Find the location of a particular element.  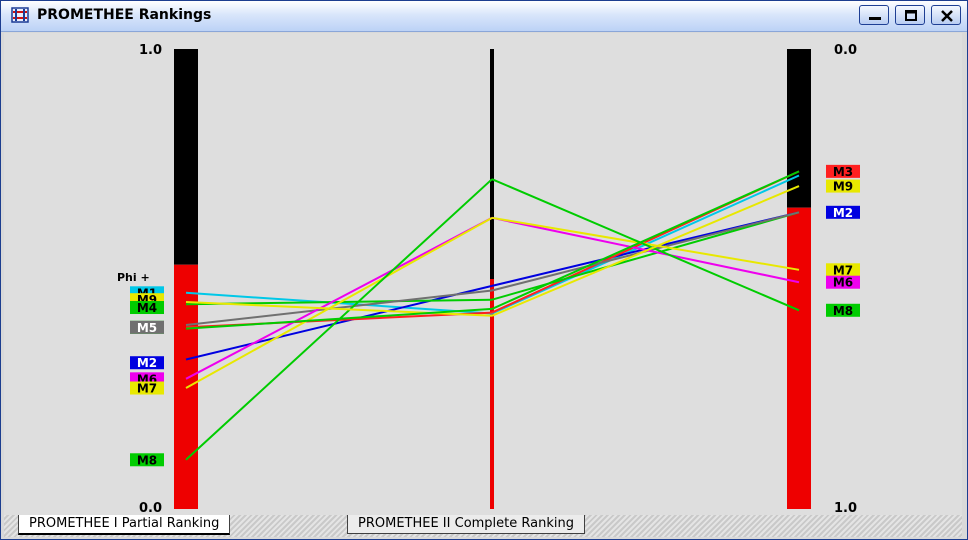

m9-line-left is located at coordinates (339, 309).